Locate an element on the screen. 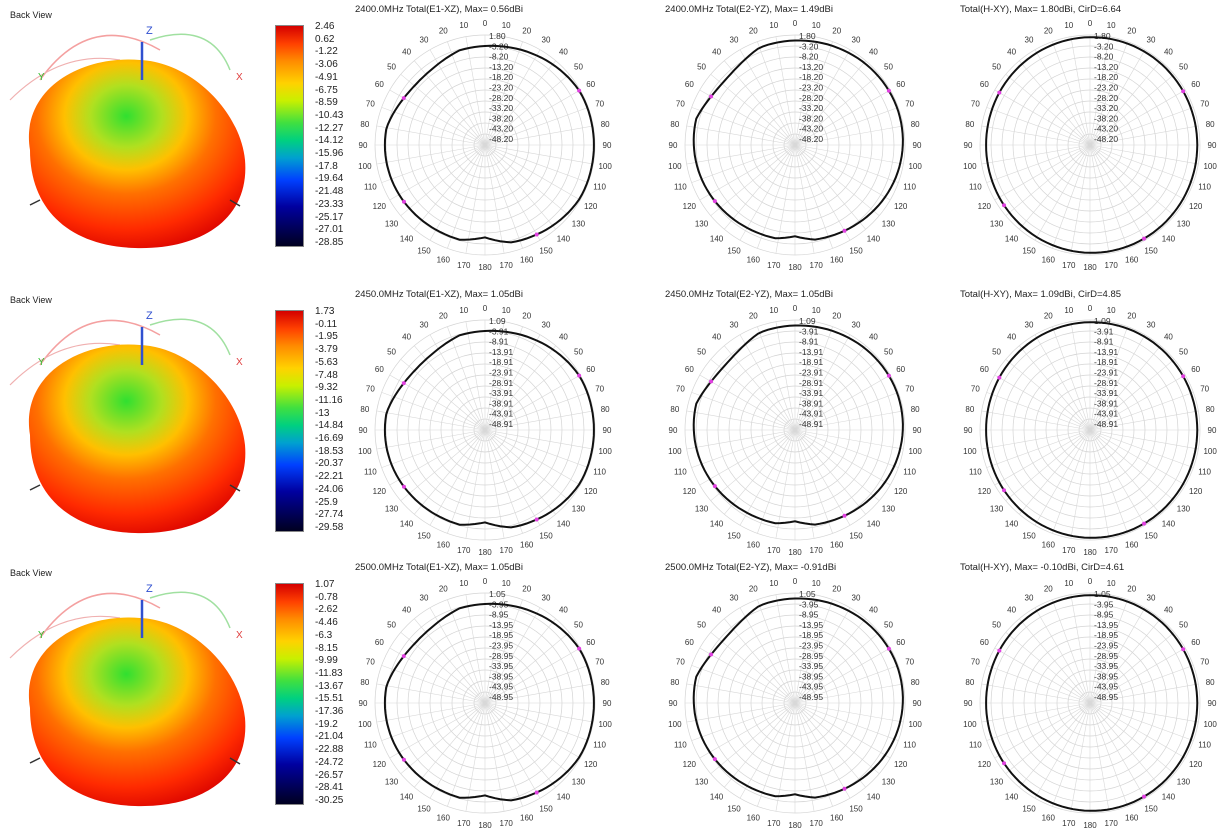 The image size is (1230, 833). color-scale-tick: 2.46 is located at coordinates (325, 26).